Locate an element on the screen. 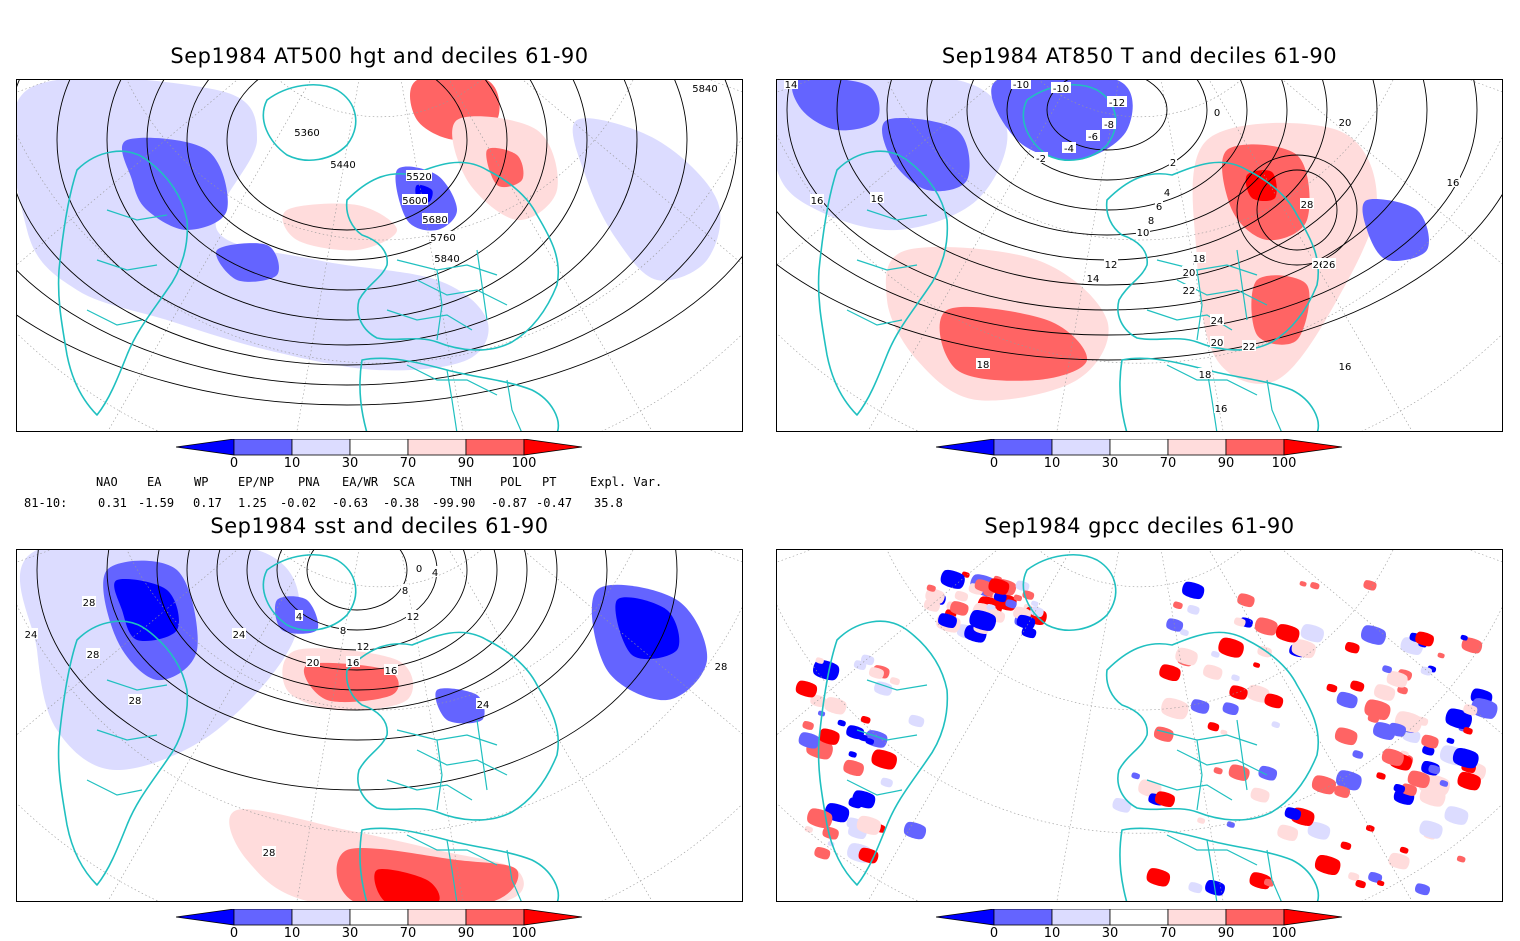  contour-label: 16 is located at coordinates (817, 201).